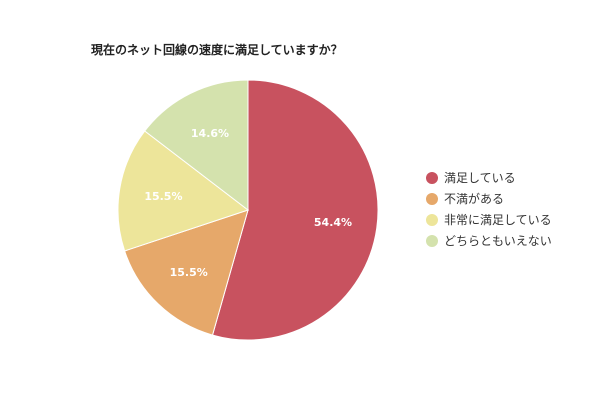  I want to click on slice-value-label-1: 15.5%, so click(189, 272).